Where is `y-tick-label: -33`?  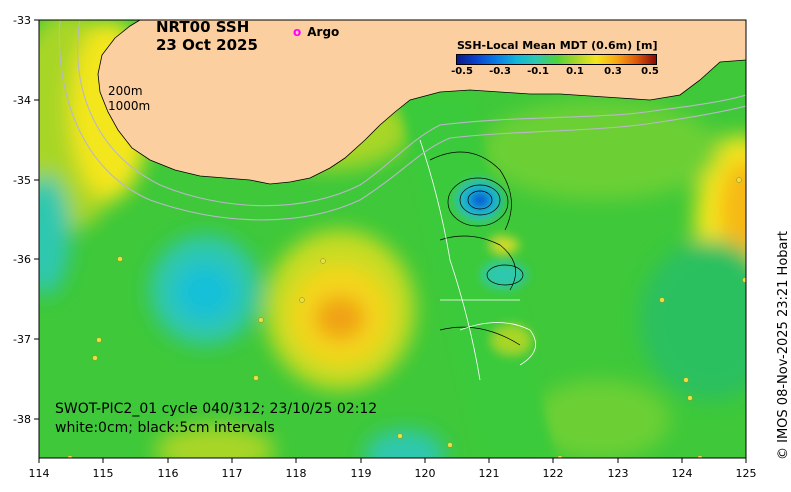 y-tick-label: -33 is located at coordinates (22, 20).